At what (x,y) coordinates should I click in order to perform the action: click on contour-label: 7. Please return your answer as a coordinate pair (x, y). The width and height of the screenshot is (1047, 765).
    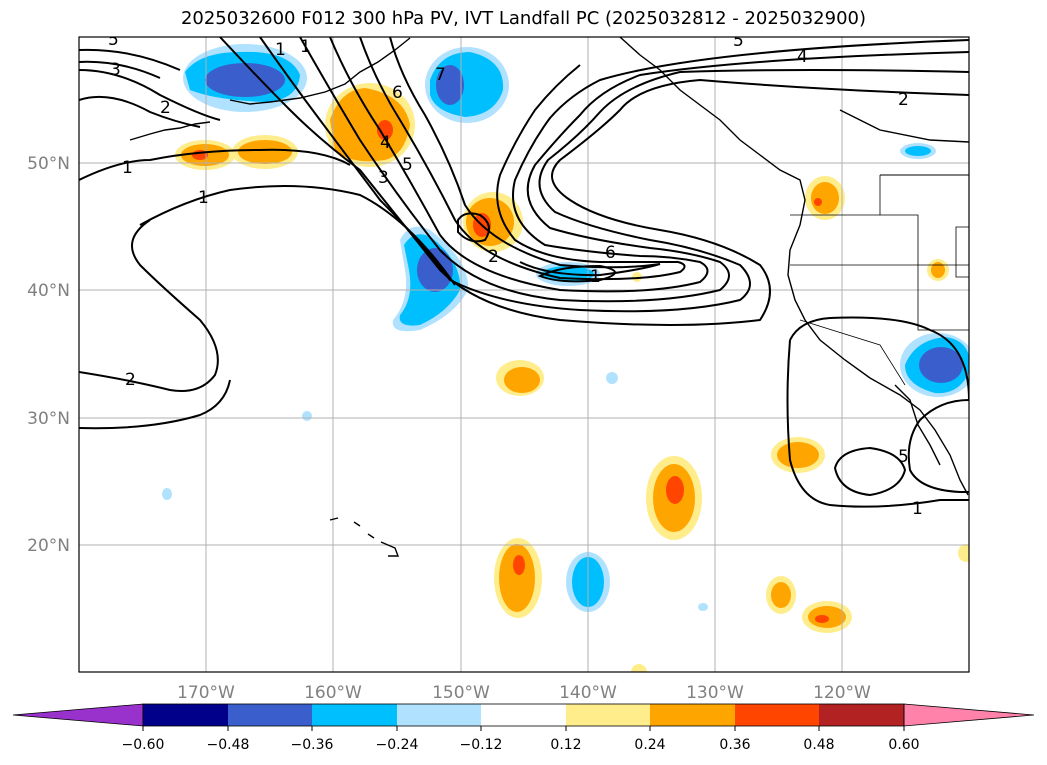
    Looking at the image, I should click on (440, 75).